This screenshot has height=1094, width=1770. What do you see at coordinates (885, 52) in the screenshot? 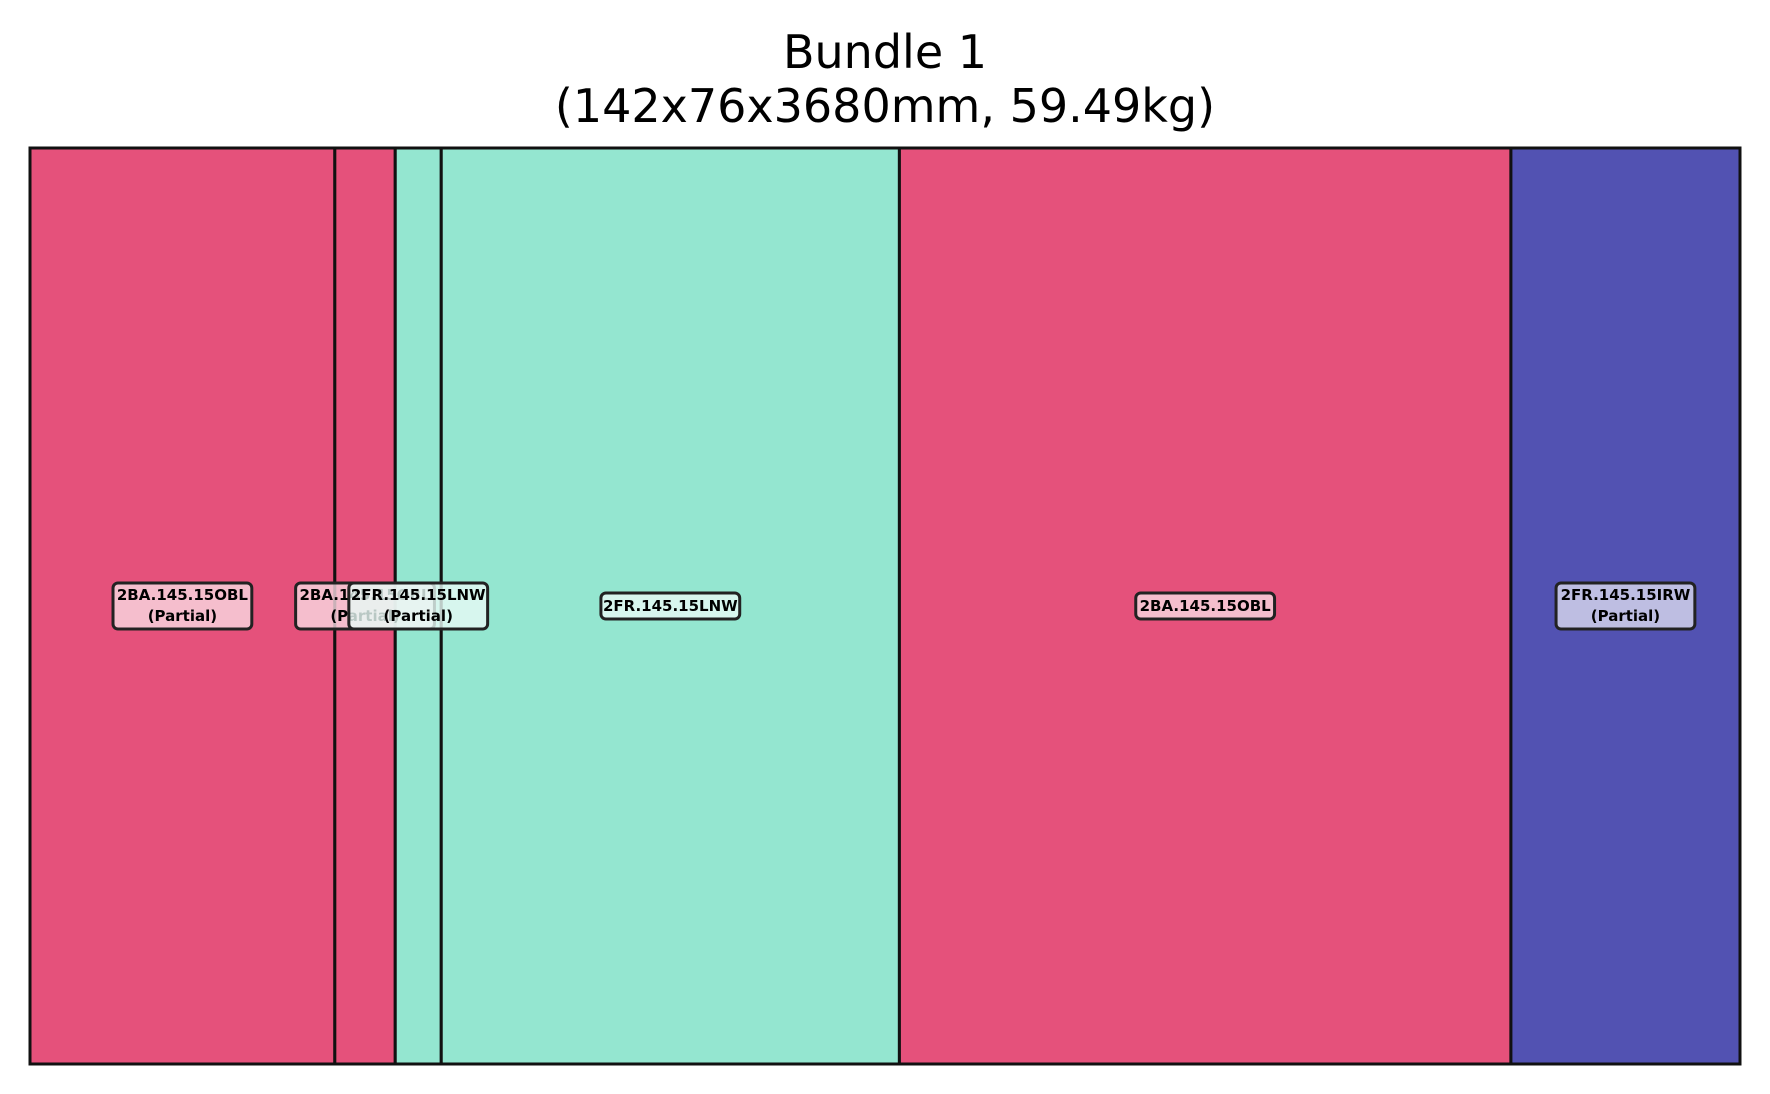
I see `bundle-title: Bundle 1` at bounding box center [885, 52].